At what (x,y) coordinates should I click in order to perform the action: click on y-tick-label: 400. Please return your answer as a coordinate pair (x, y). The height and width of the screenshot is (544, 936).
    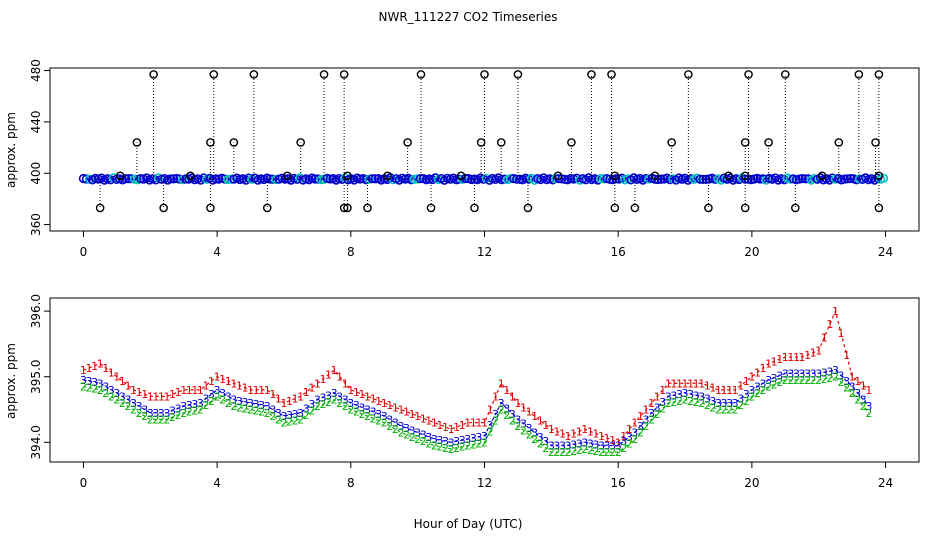
    Looking at the image, I should click on (36, 173).